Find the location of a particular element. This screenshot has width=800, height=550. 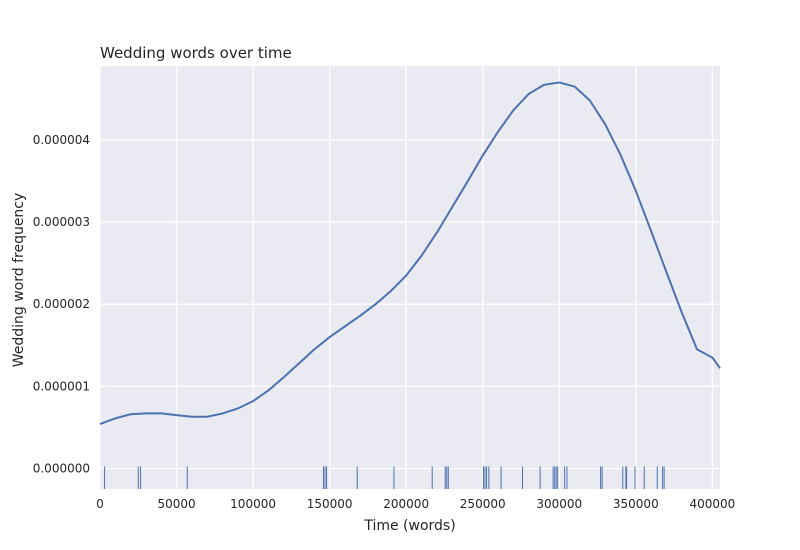

y-tick-label: 0.000003 is located at coordinates (61, 222).